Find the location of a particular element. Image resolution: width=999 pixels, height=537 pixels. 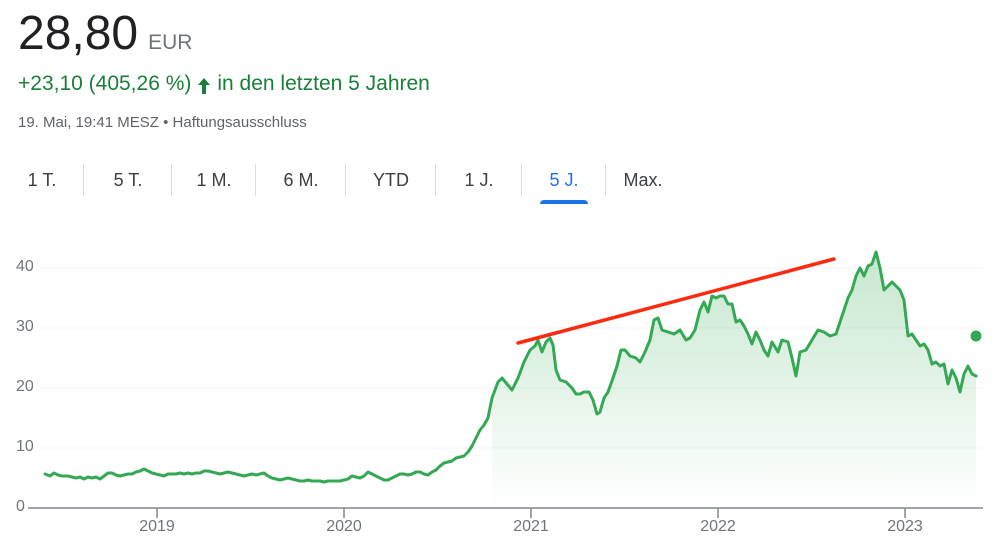

y-tick-label: 40 is located at coordinates (25, 266).